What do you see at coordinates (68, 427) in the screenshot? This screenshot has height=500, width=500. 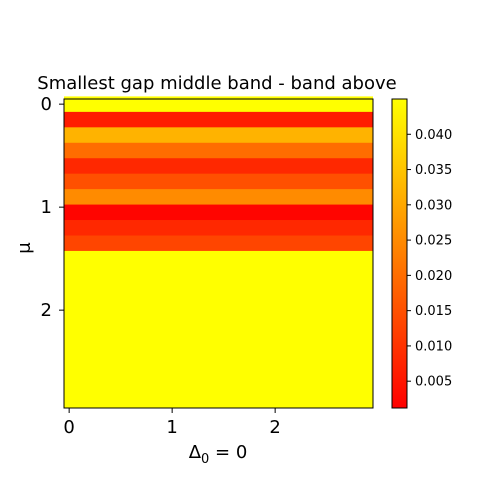 I see `x-tick-label: 0` at bounding box center [68, 427].